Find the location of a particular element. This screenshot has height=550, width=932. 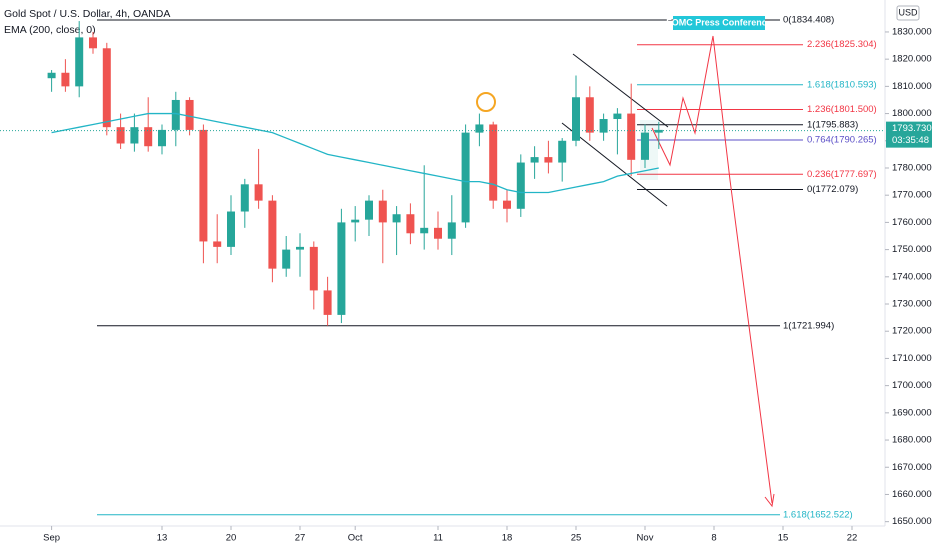

fib-label: 1(1795.883) is located at coordinates (832, 124).